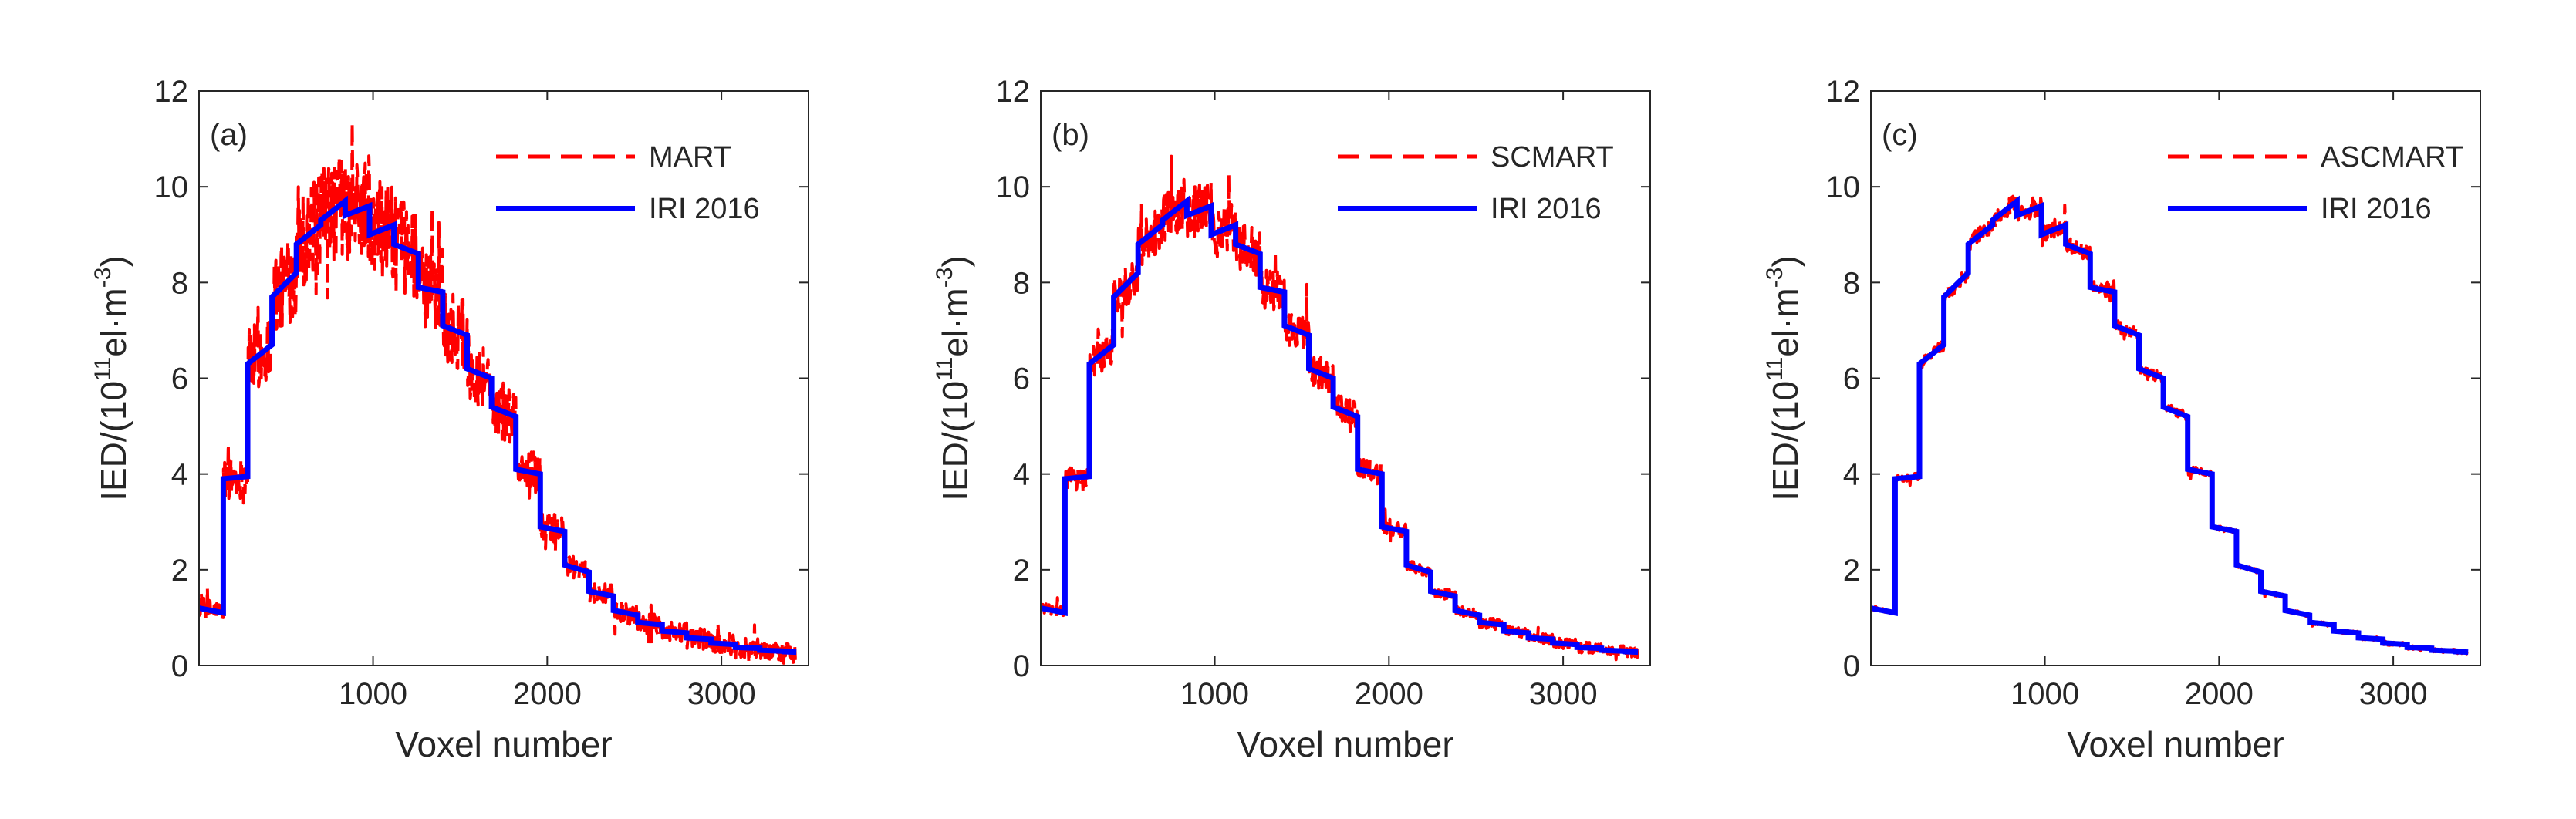 The image size is (2576, 819). Describe the element at coordinates (1900, 135) in the screenshot. I see `panel-label: (c)` at that location.